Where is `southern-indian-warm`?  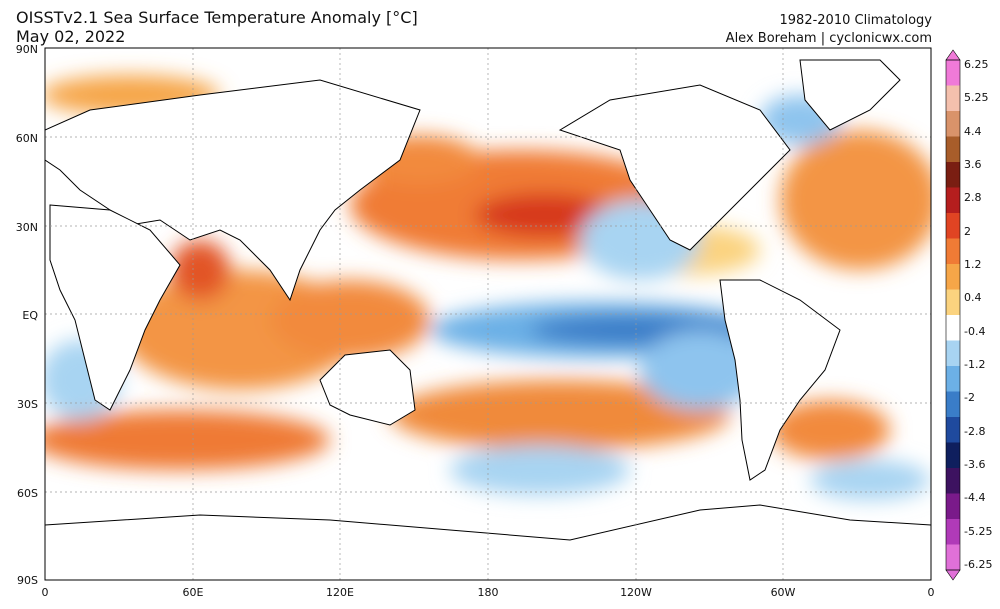 southern-indian-warm is located at coordinates (187, 440).